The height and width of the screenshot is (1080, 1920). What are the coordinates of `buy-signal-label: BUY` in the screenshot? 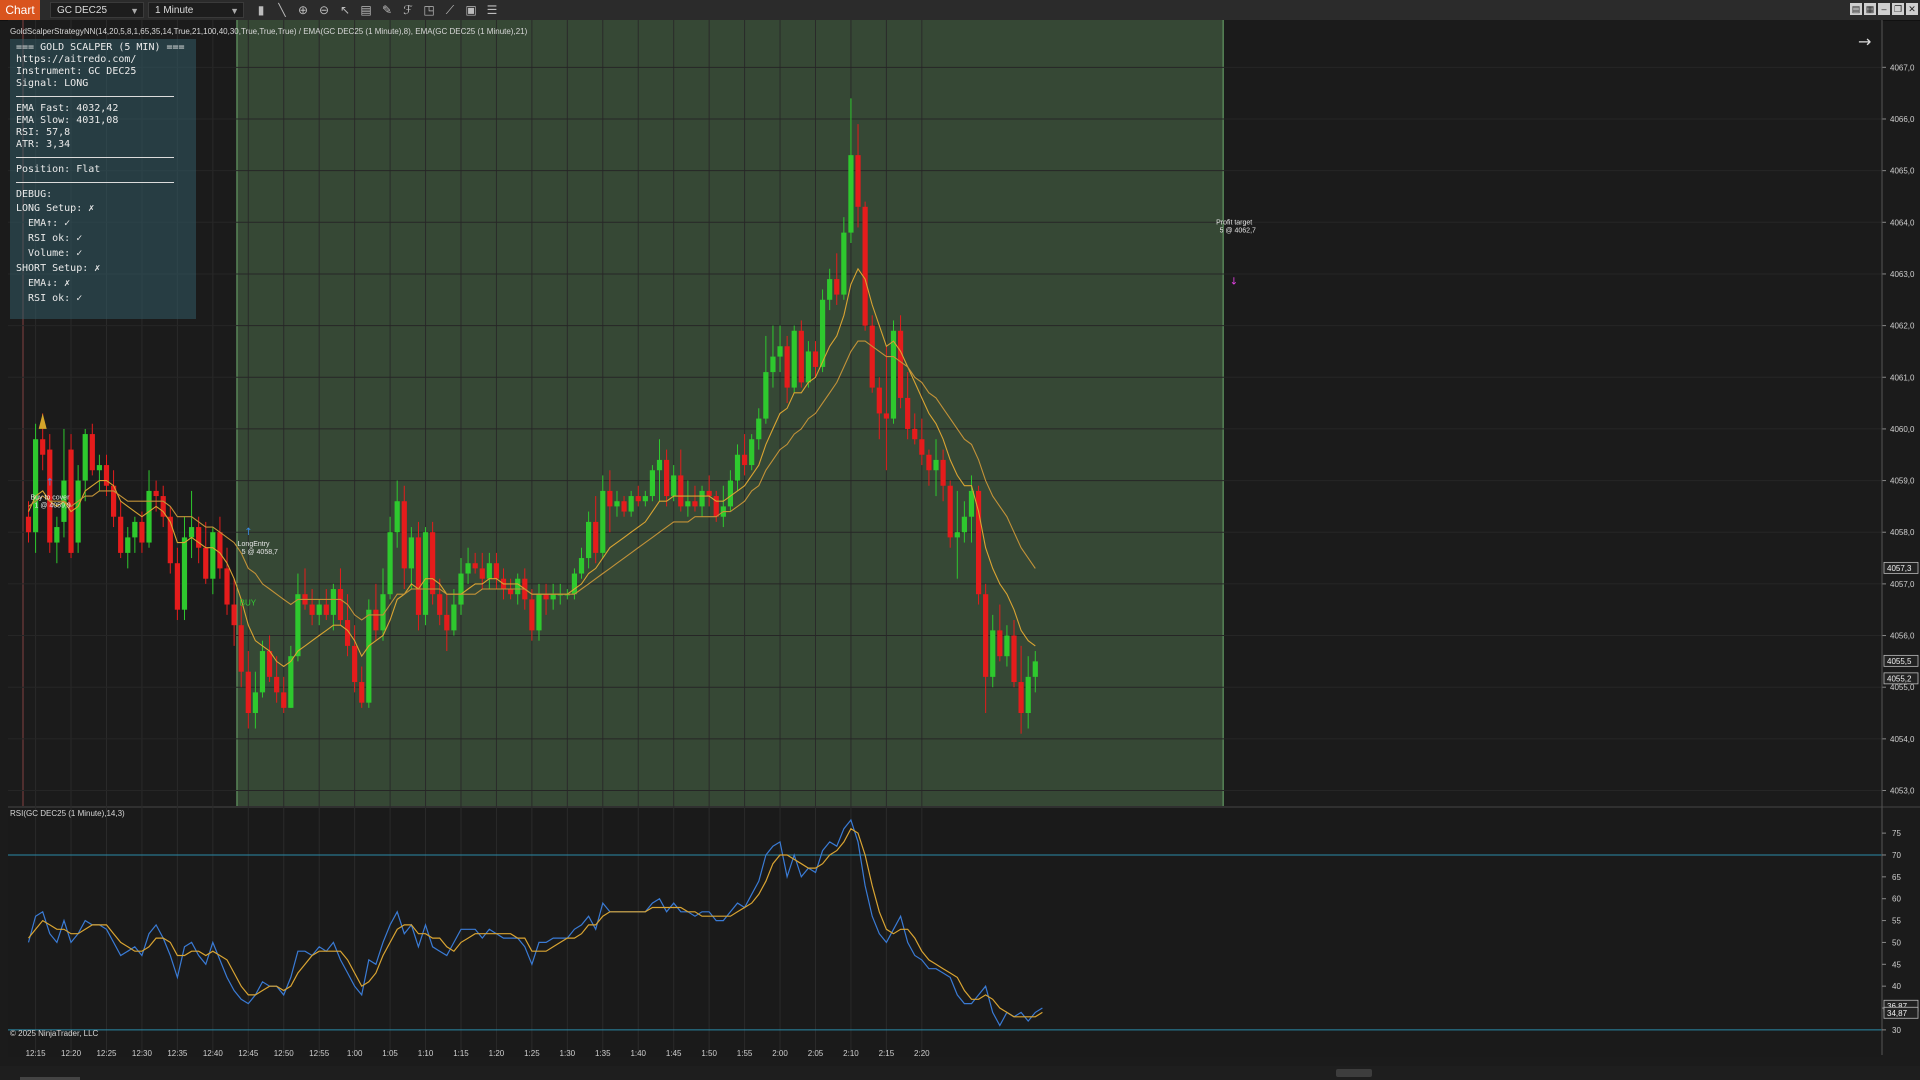 It's located at (248, 602).